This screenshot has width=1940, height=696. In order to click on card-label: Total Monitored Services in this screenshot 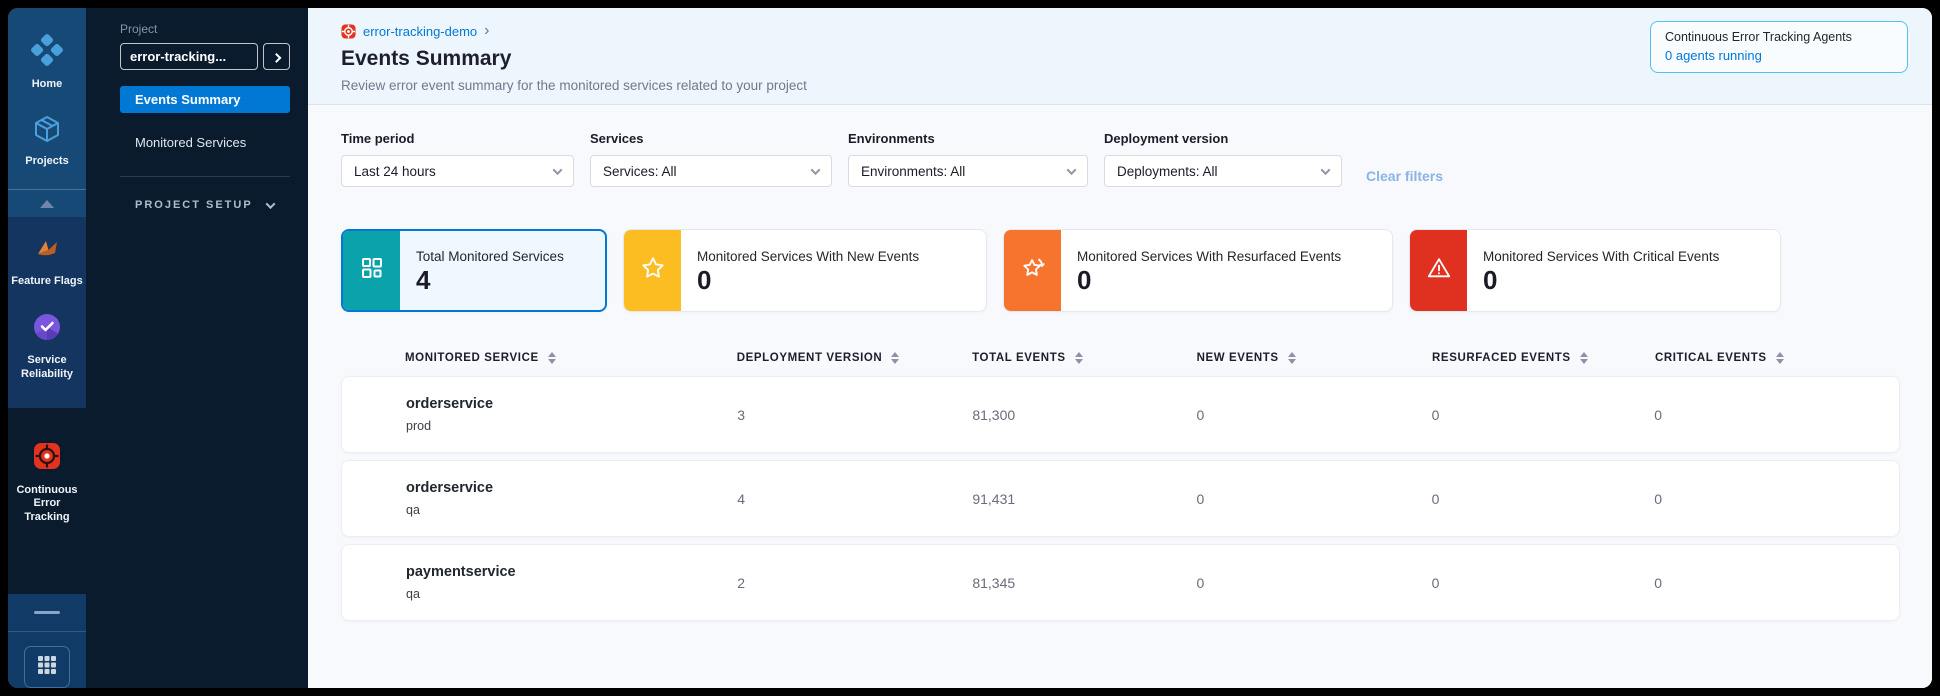, I will do `click(490, 256)`.